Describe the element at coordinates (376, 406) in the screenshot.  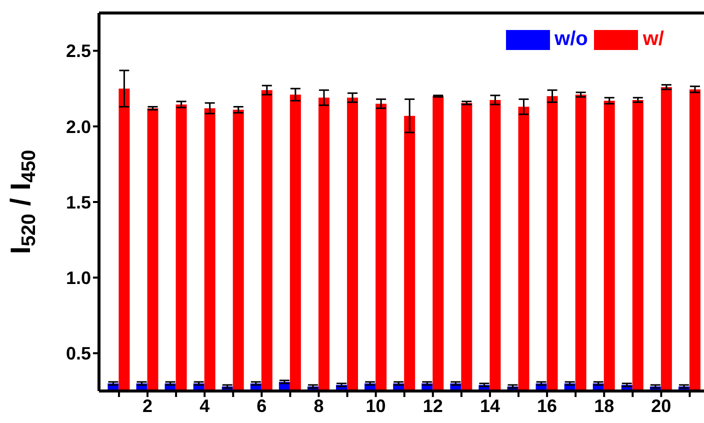
I see `x-tick-label: 10` at that location.